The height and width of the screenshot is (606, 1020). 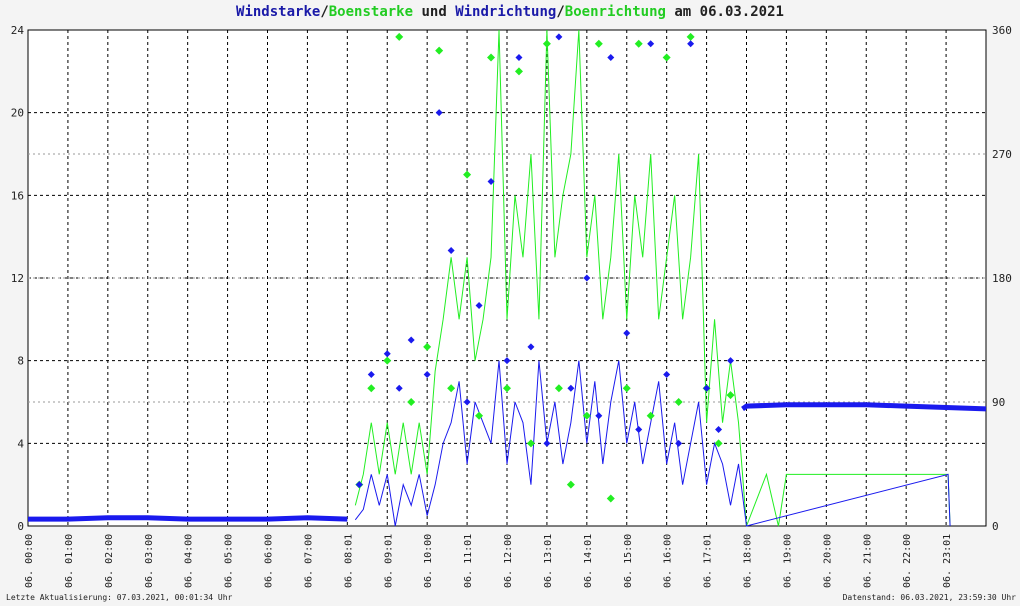 I want to click on windrichtung-trace-evening, so click(x=864, y=407).